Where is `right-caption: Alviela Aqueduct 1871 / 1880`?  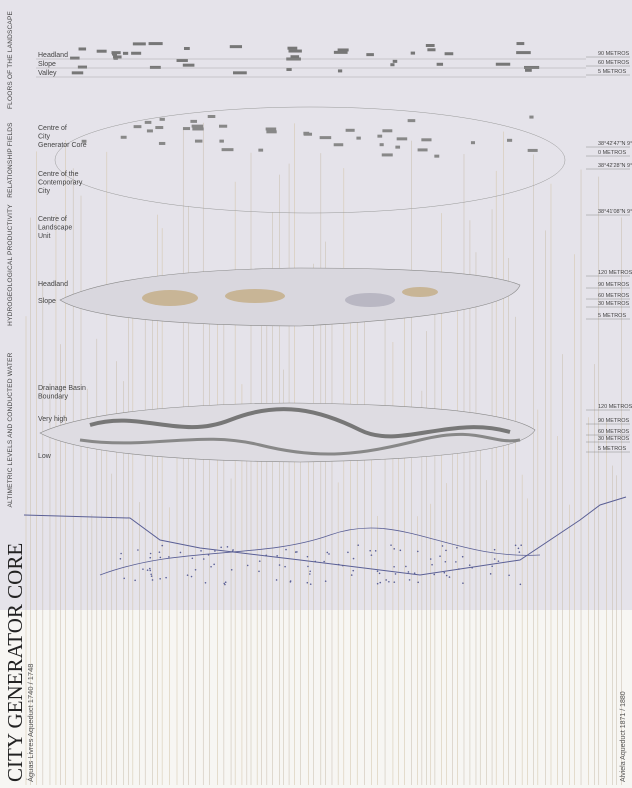 right-caption: Alviela Aqueduct 1871 / 1880 is located at coordinates (623, 736).